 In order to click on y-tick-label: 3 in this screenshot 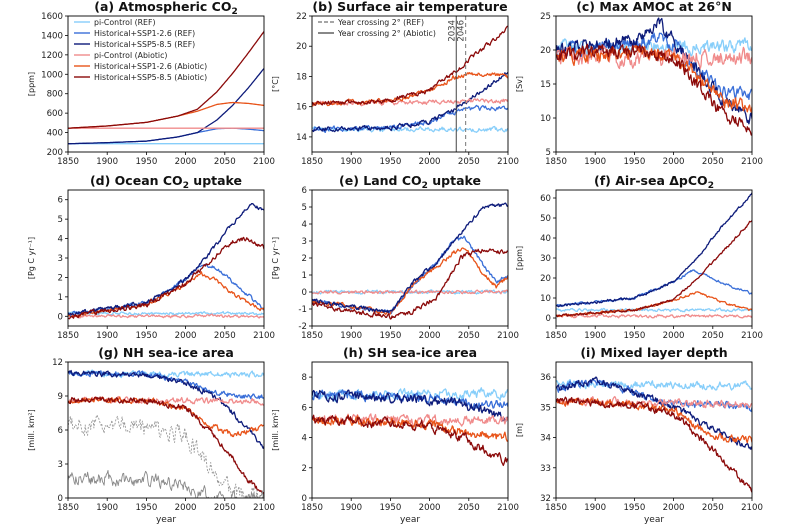, I will do `click(60, 259)`.